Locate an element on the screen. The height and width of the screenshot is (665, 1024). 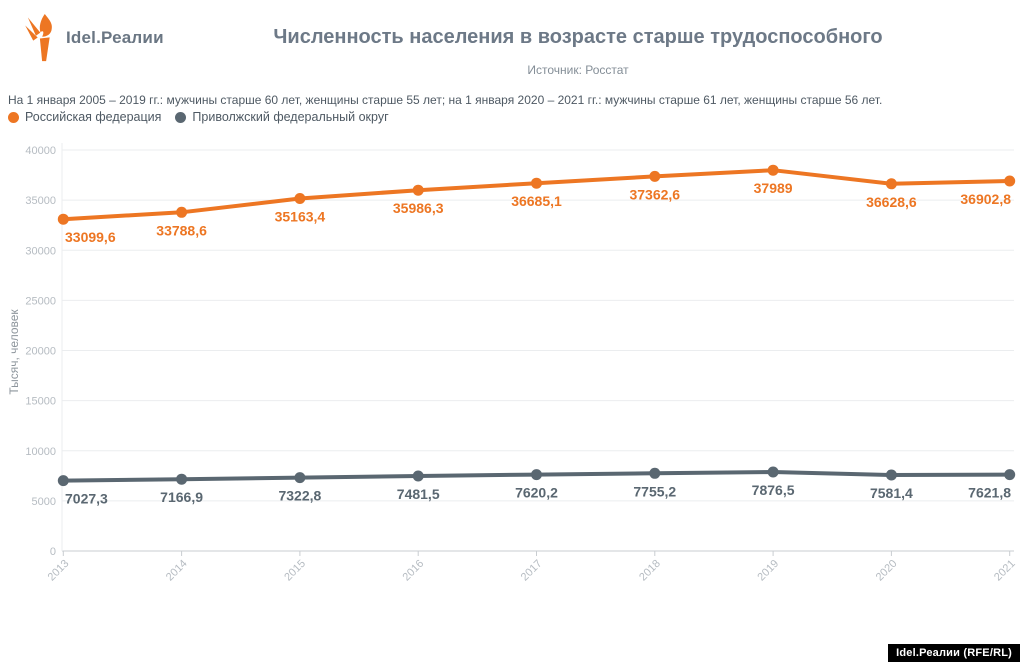
legend-label-rf: Российская федерация is located at coordinates (93, 117).